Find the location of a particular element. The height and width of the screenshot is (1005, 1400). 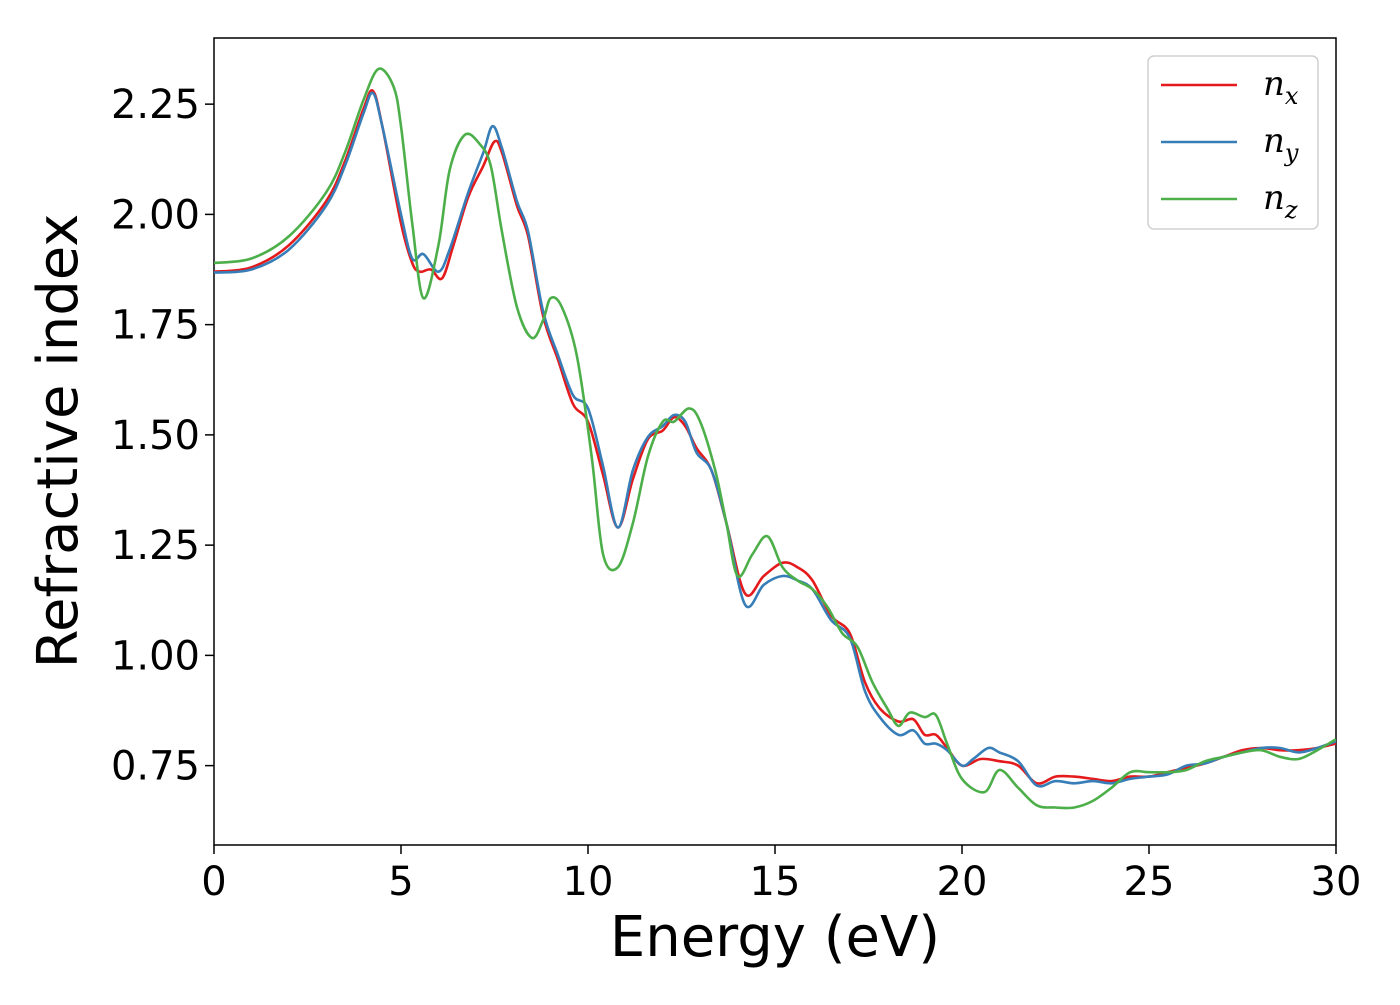

y-tick-label: 0.75 is located at coordinates (155, 767).